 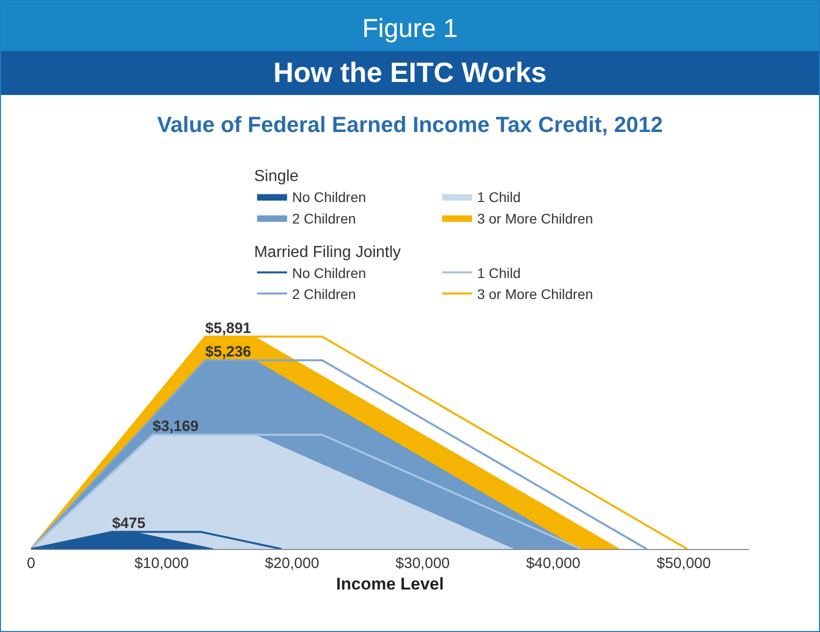 I want to click on x-tick-label: 0, so click(x=31, y=563).